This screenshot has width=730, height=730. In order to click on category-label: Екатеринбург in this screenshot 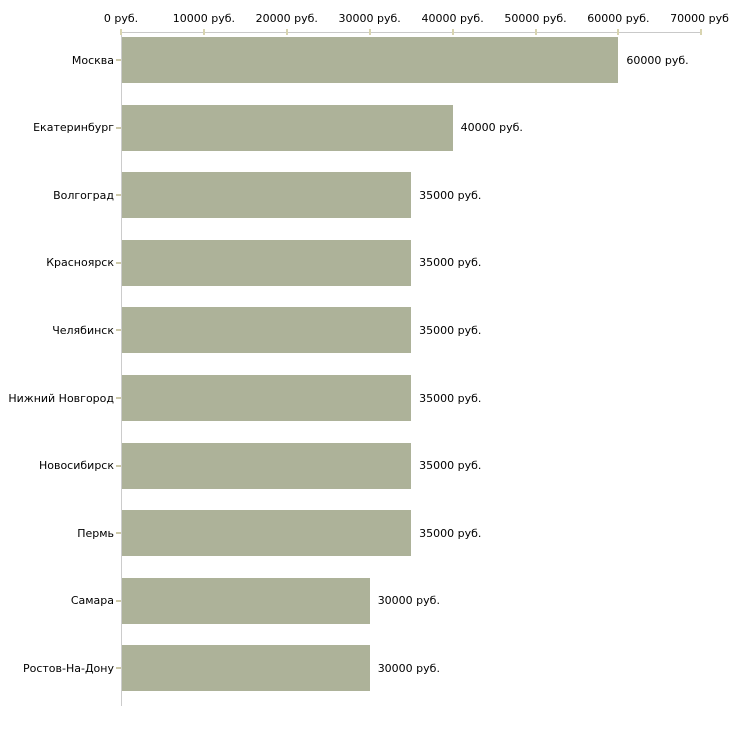, I will do `click(73, 128)`.